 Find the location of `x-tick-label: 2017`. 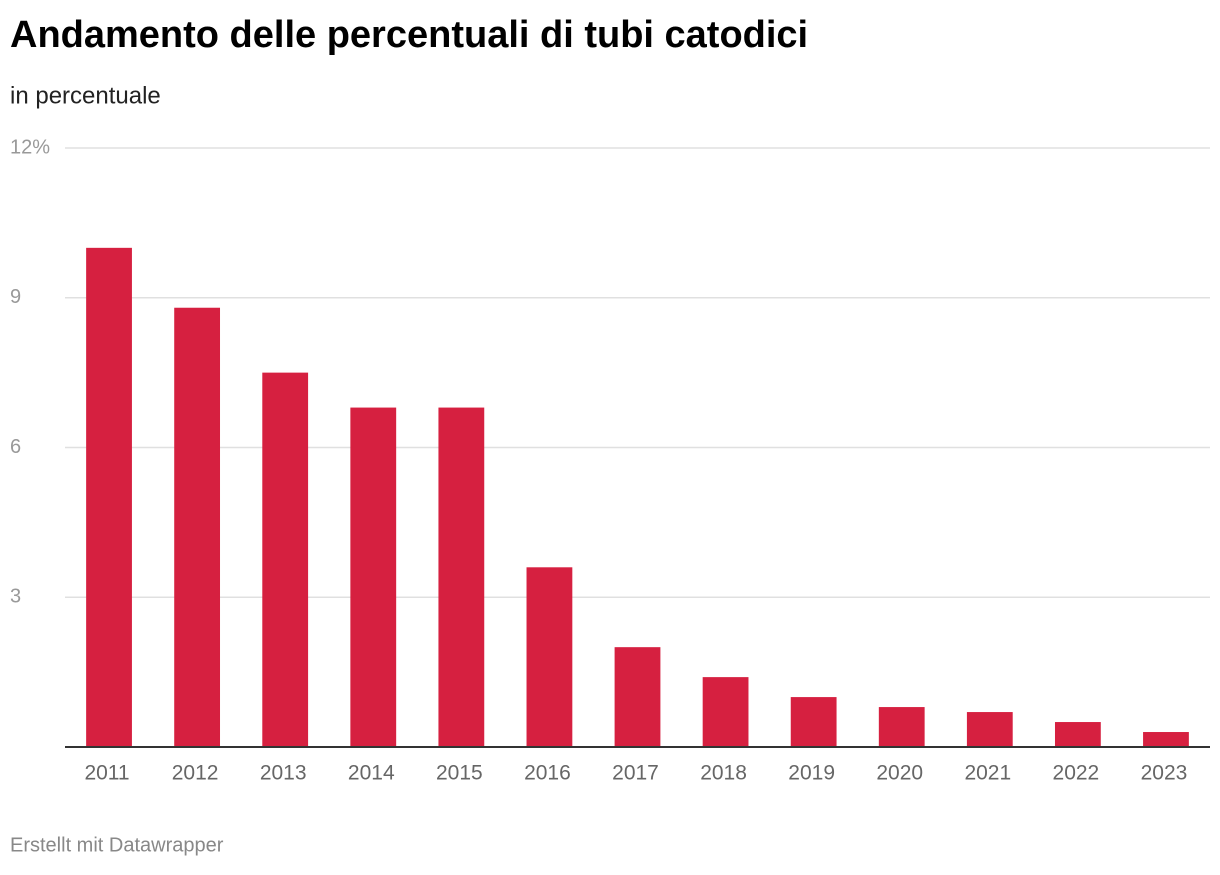

x-tick-label: 2017 is located at coordinates (635, 773).